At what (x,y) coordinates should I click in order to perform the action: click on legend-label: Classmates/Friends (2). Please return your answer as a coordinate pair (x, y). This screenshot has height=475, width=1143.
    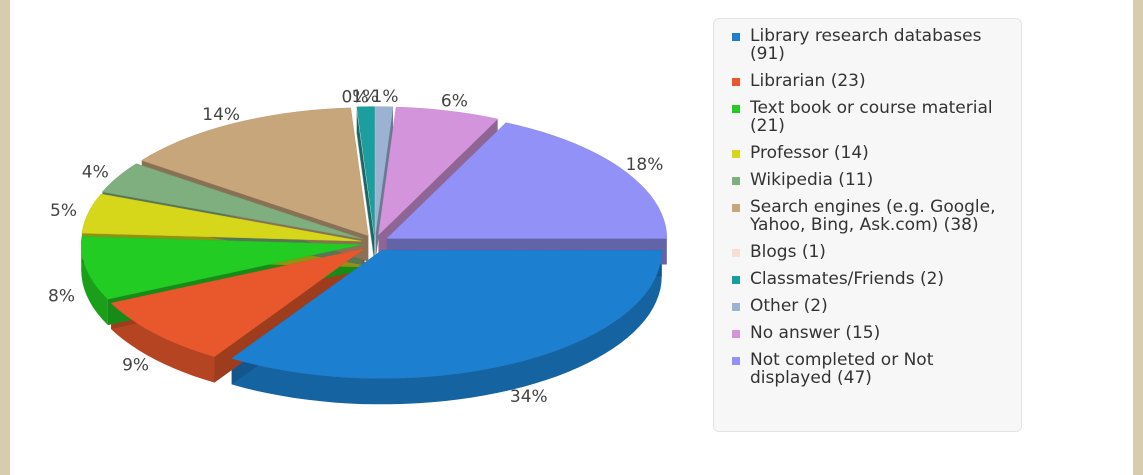
    Looking at the image, I should click on (847, 279).